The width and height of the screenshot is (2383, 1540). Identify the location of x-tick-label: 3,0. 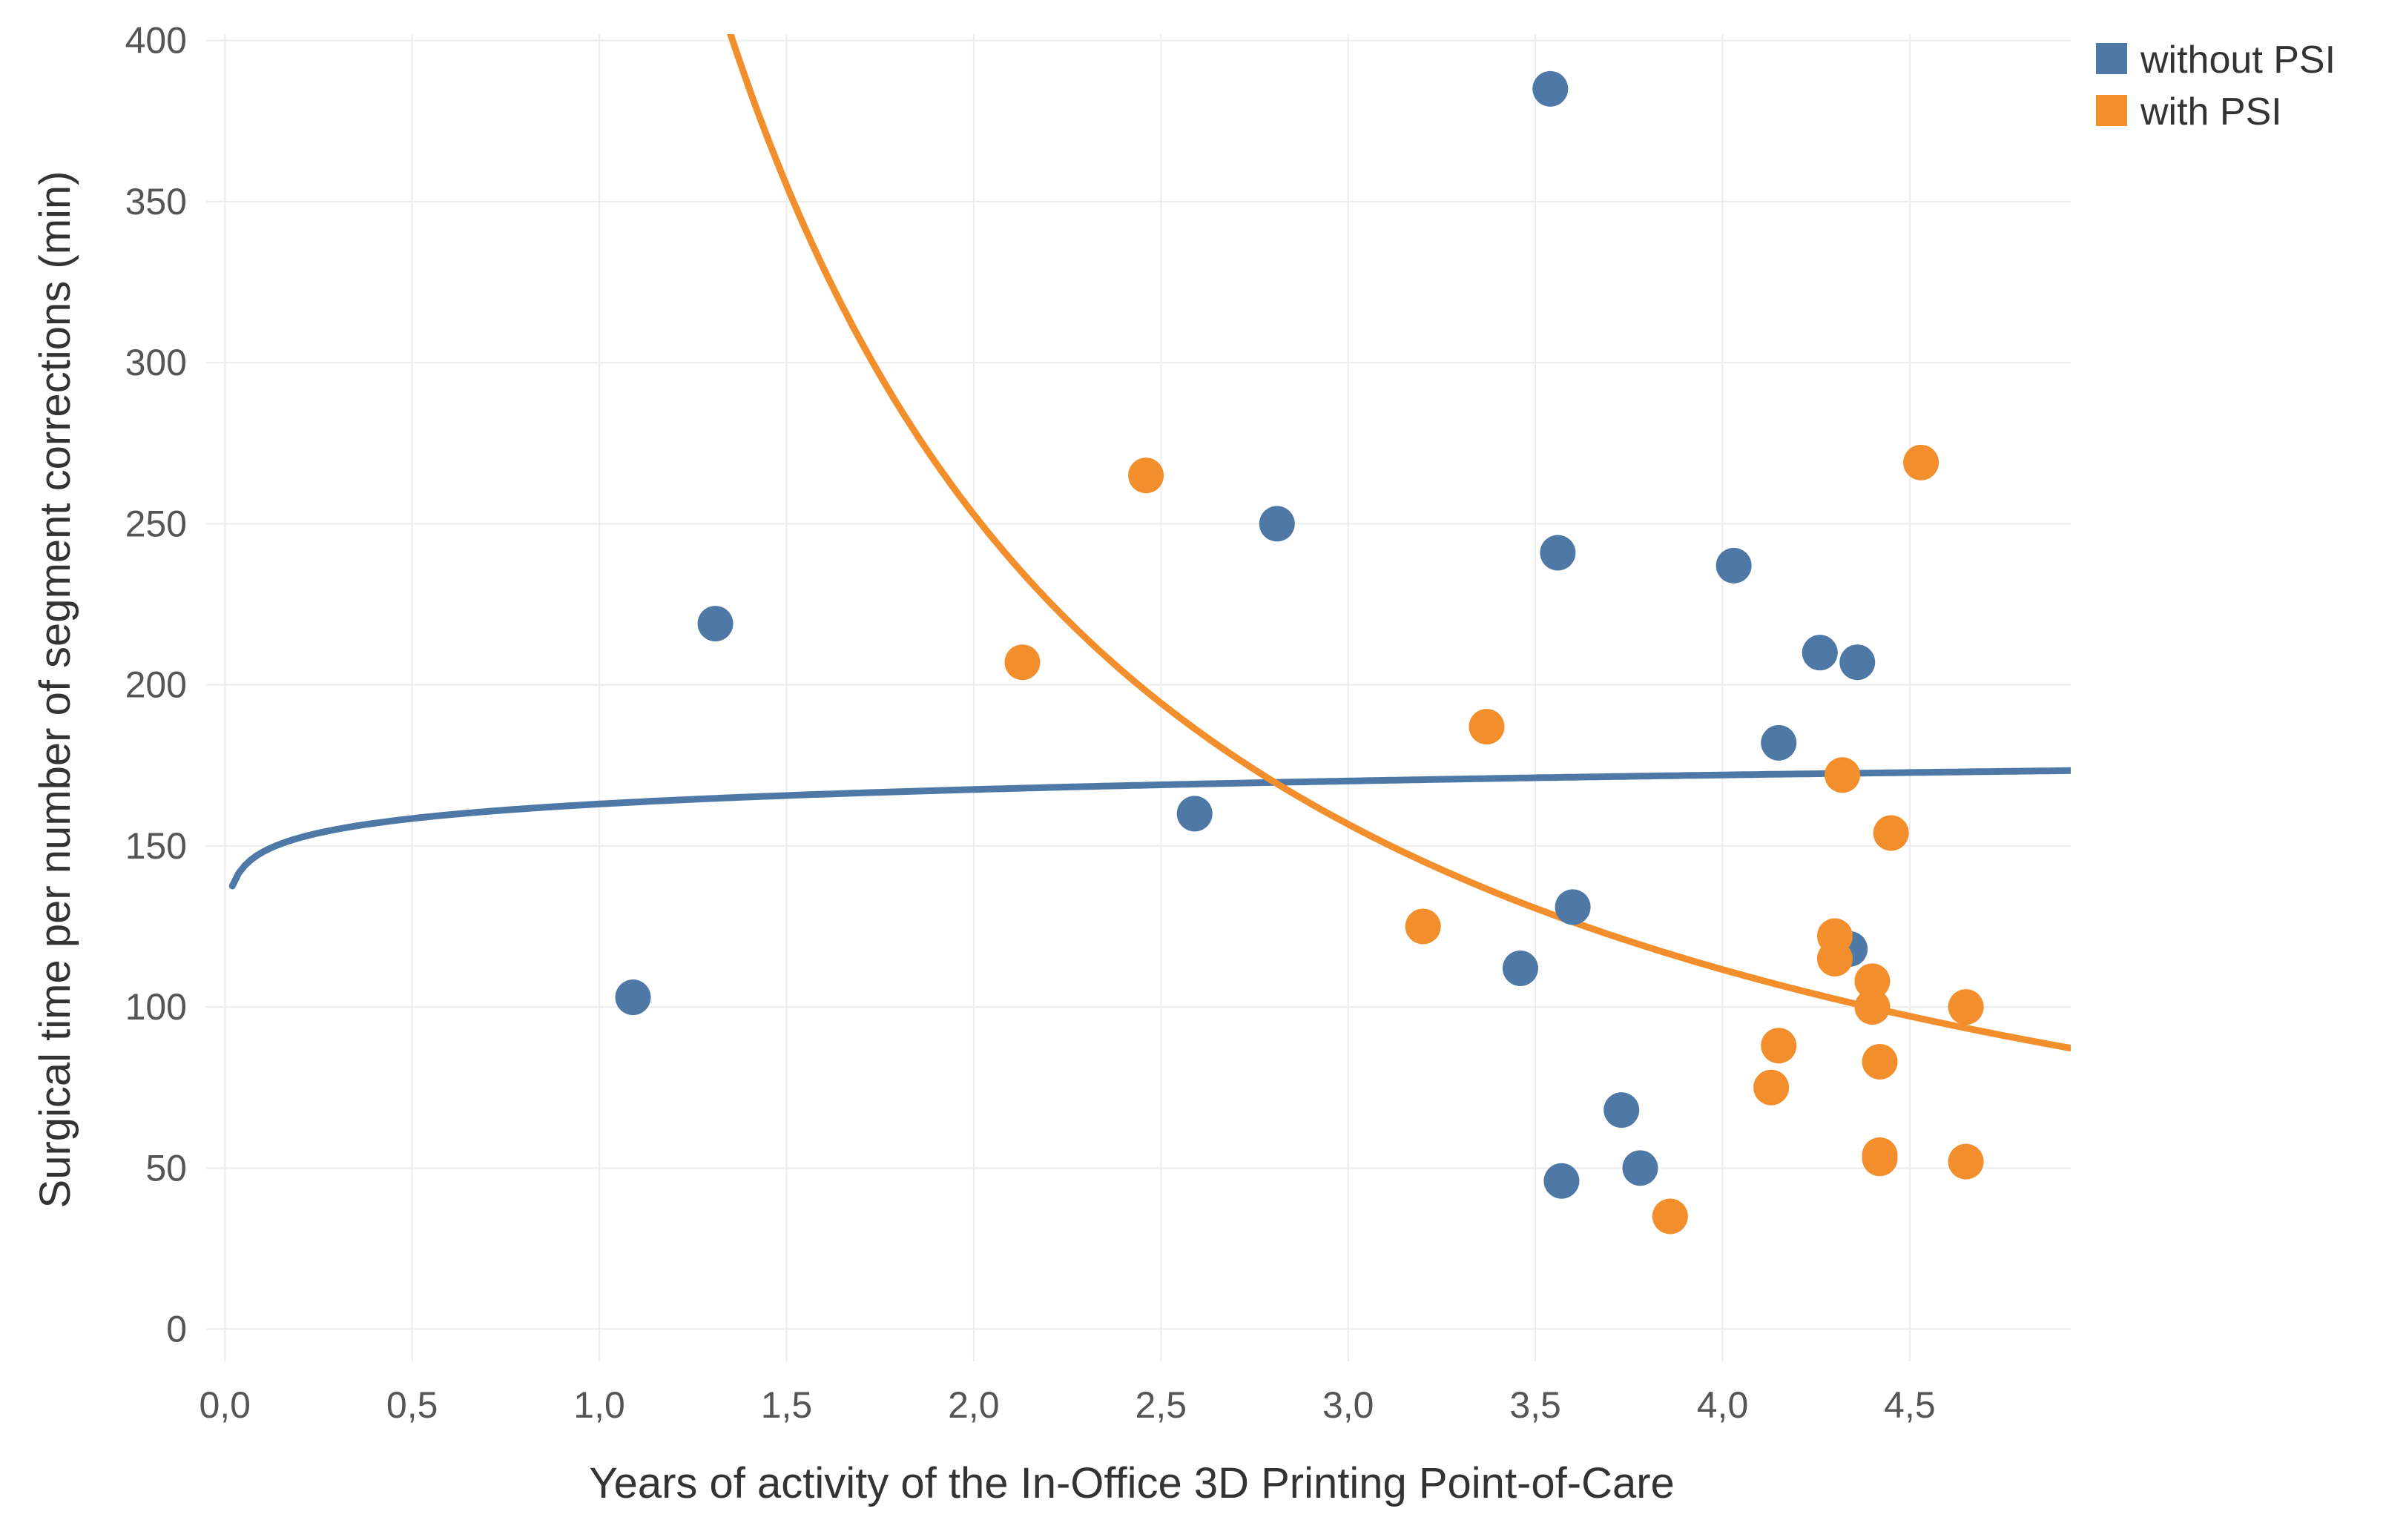
(1348, 1405).